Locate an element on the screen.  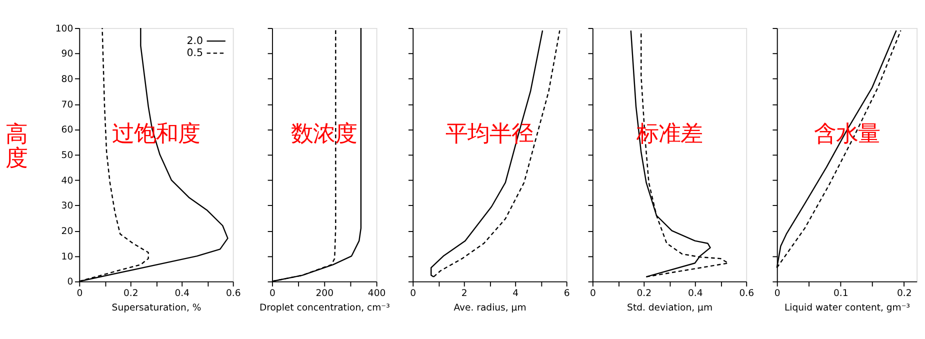
y-tick-label: 90 is located at coordinates (67, 54).